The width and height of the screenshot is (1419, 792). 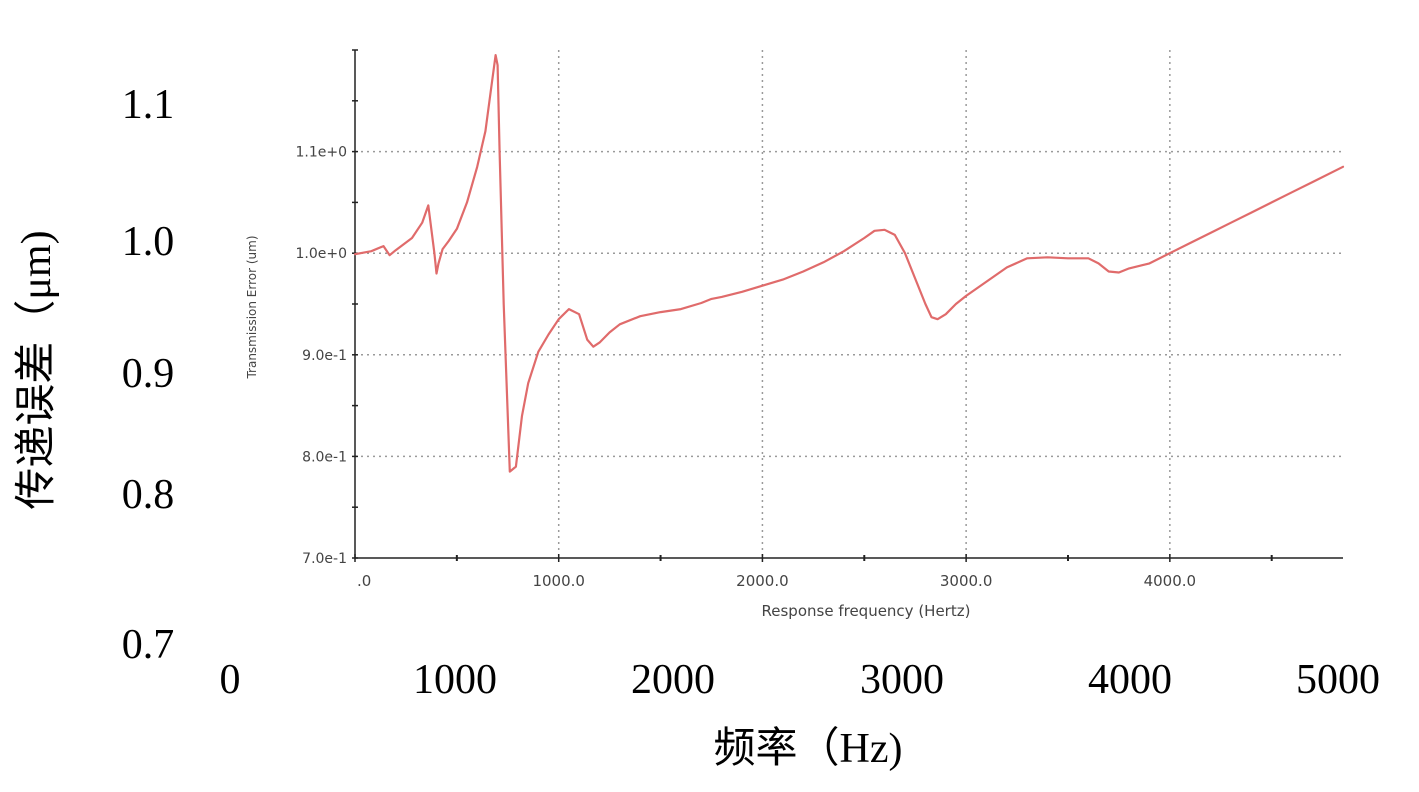 What do you see at coordinates (1130, 680) in the screenshot?
I see `outer-x-tick-label: 4000` at bounding box center [1130, 680].